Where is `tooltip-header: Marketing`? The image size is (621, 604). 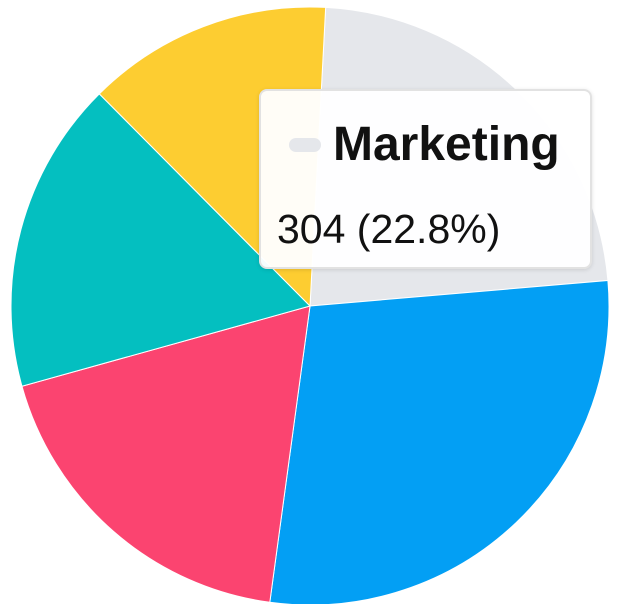
tooltip-header: Marketing is located at coordinates (424, 145).